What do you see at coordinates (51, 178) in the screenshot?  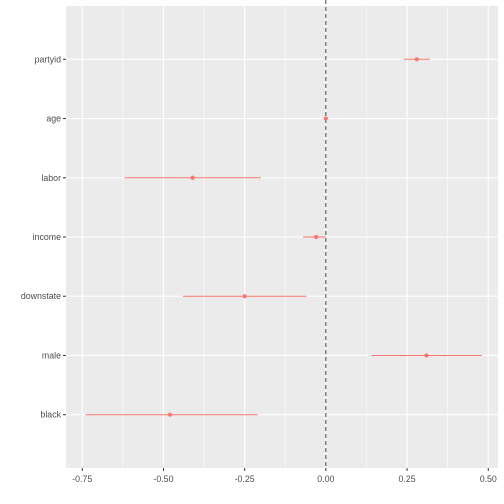 I see `y-tick-label: labor` at bounding box center [51, 178].